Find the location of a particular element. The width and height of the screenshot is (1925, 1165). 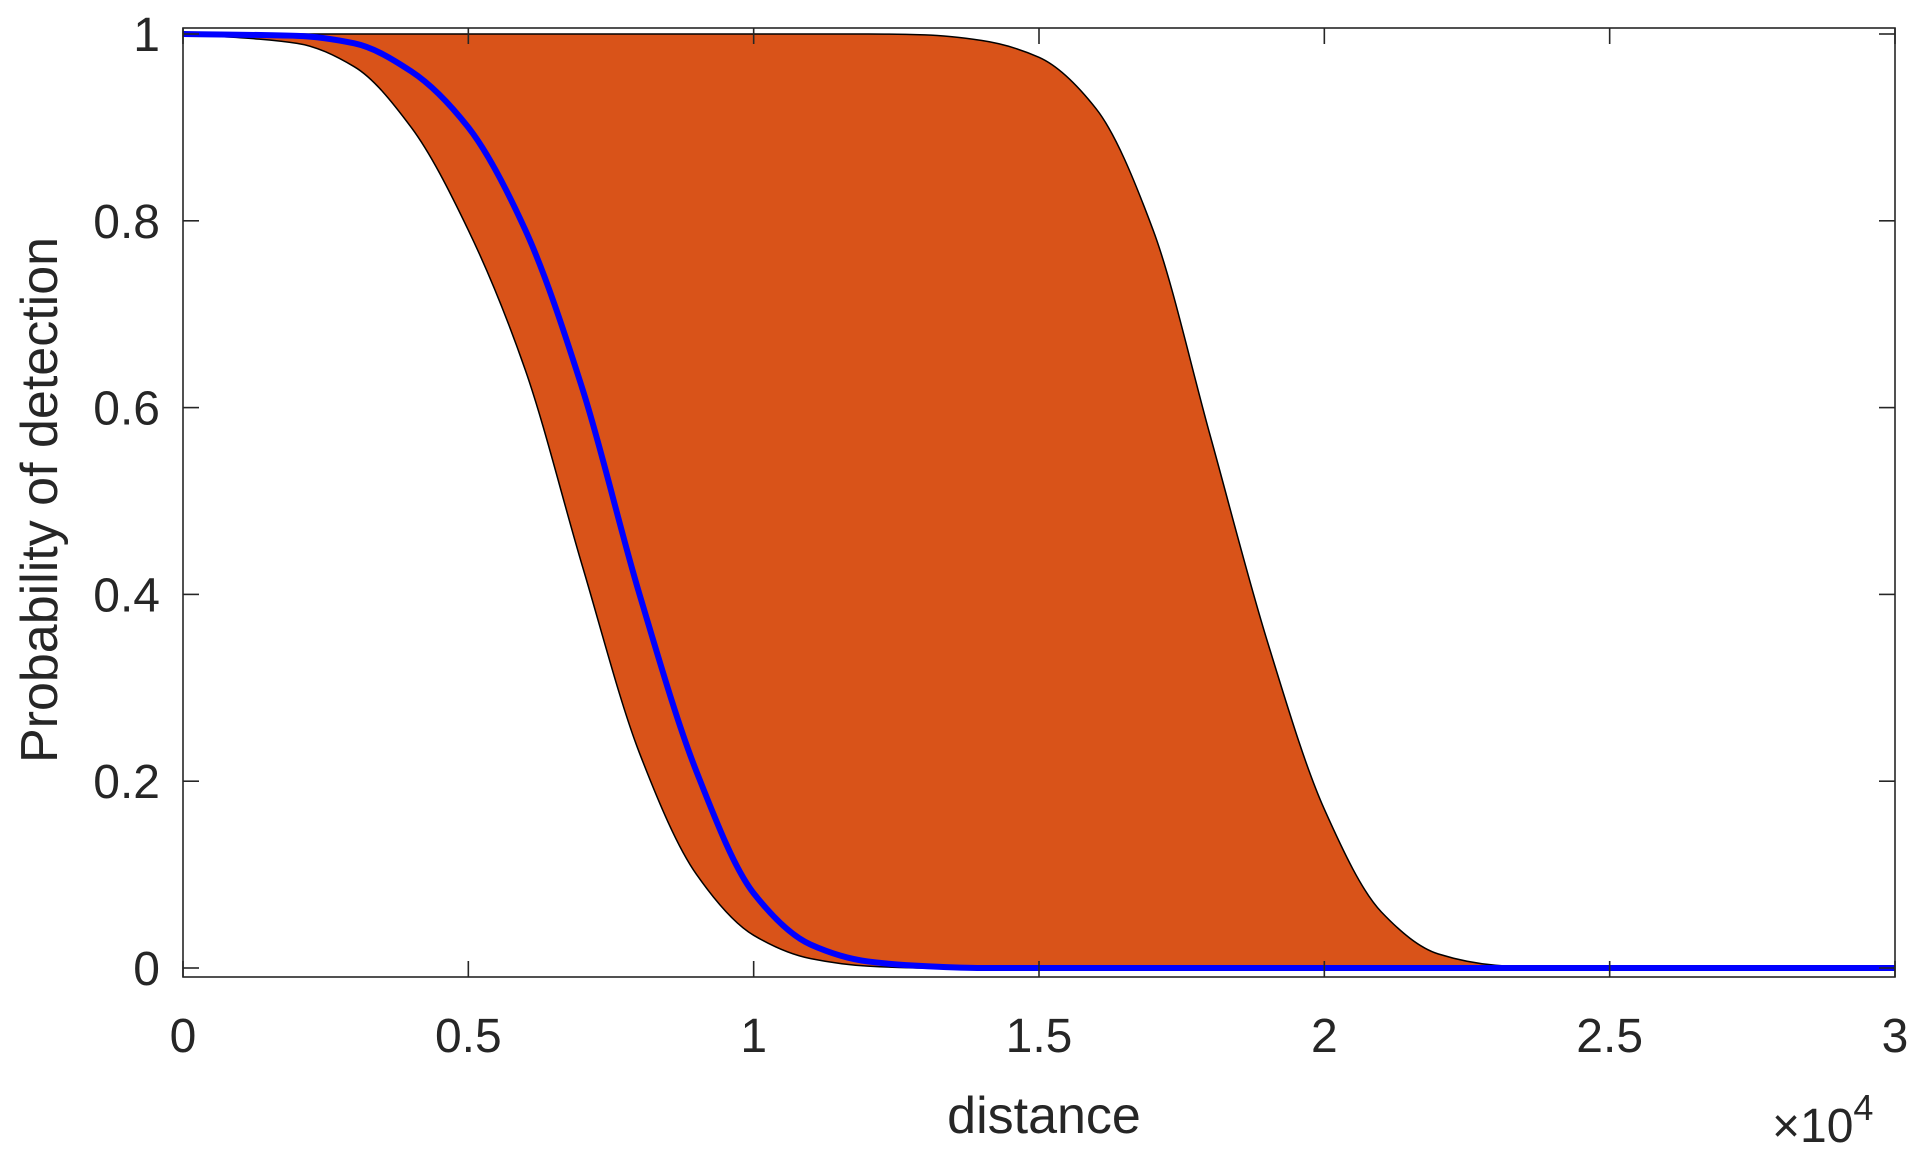

x-tick-label: 0.5 is located at coordinates (468, 1036).